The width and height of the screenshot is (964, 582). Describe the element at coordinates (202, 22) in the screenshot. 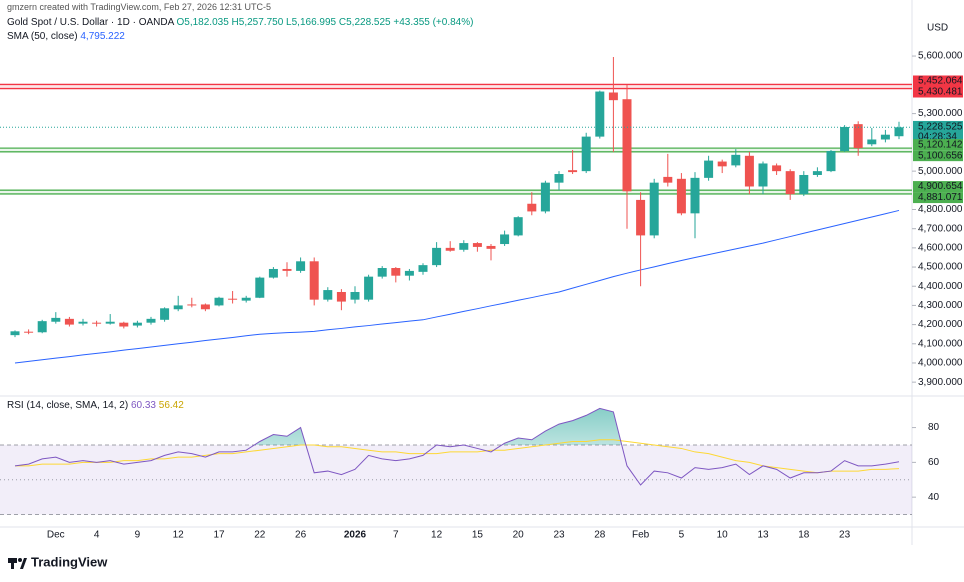

I see `ohlc-open: O5,182.035` at that location.